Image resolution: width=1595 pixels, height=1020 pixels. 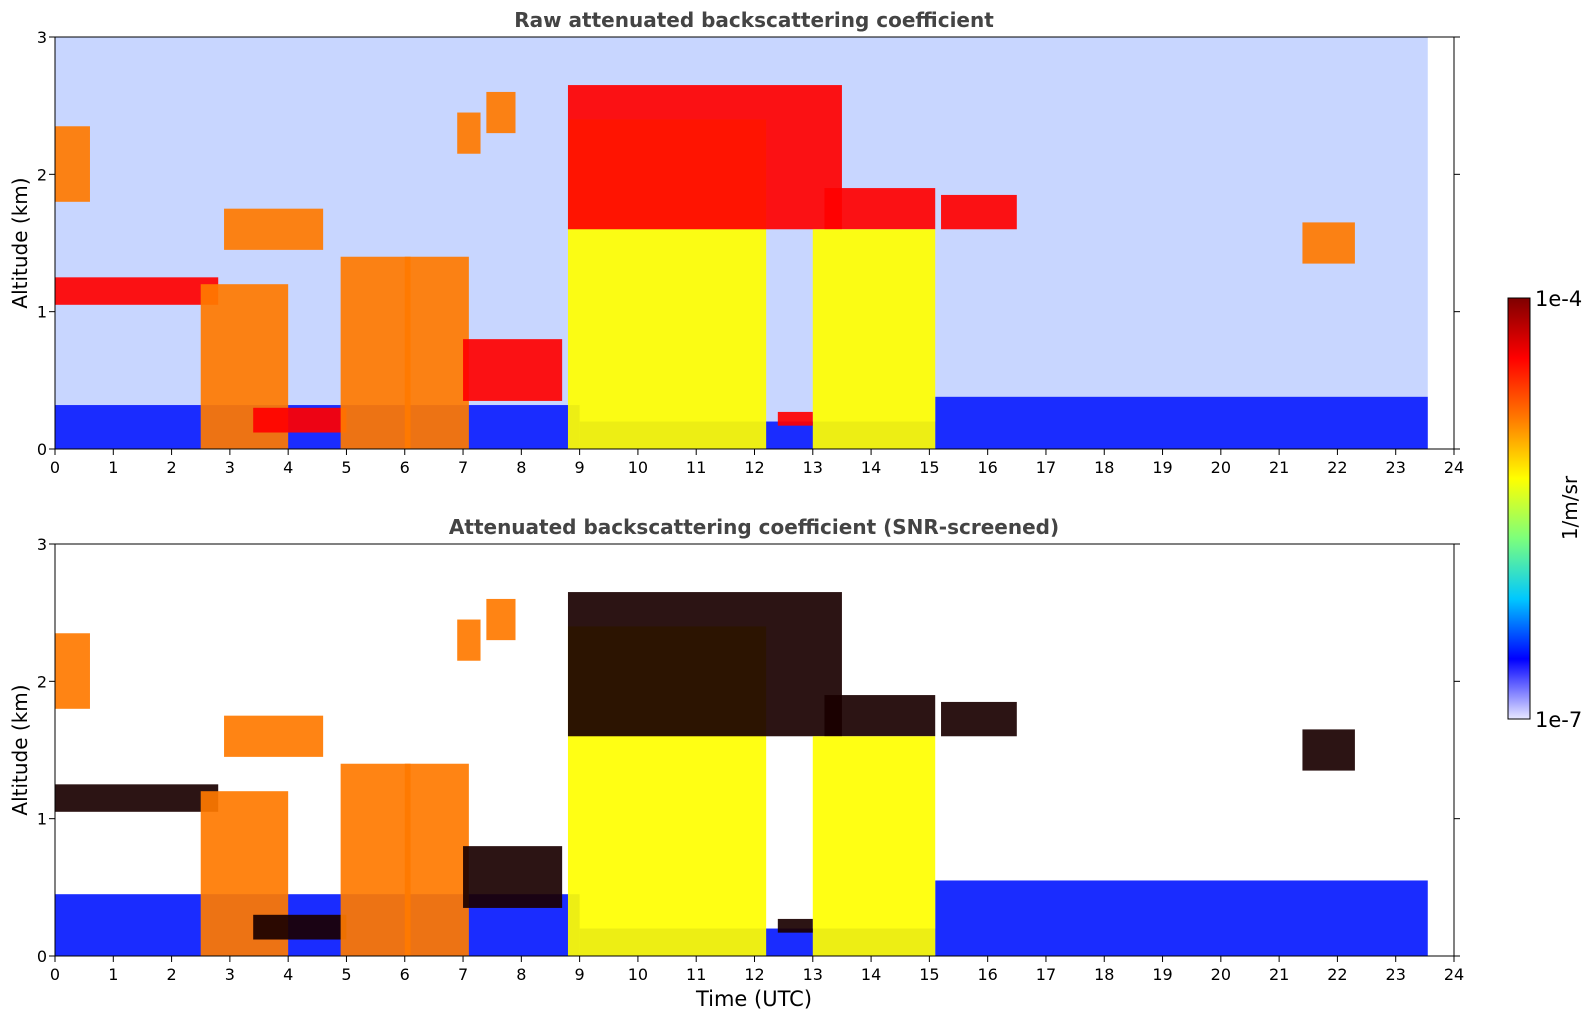 I want to click on colorbar-min-label: 1e-7, so click(x=1558, y=720).